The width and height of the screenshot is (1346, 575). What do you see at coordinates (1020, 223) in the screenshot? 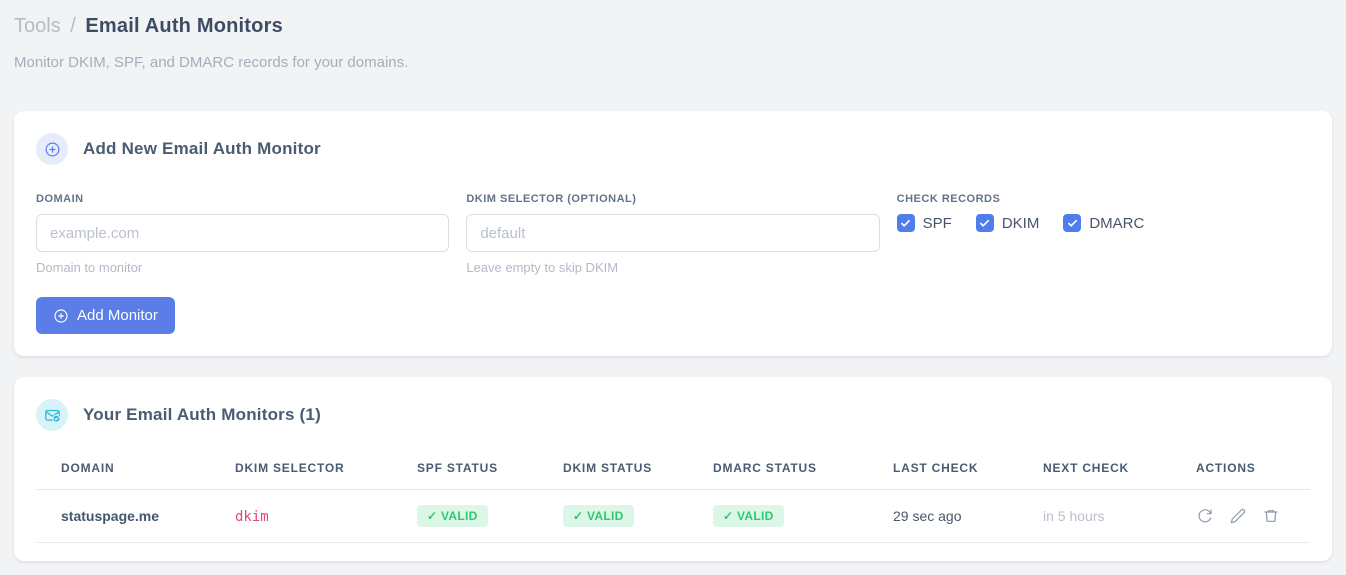
I see `dkim-checkbox-label: DKIM` at bounding box center [1020, 223].